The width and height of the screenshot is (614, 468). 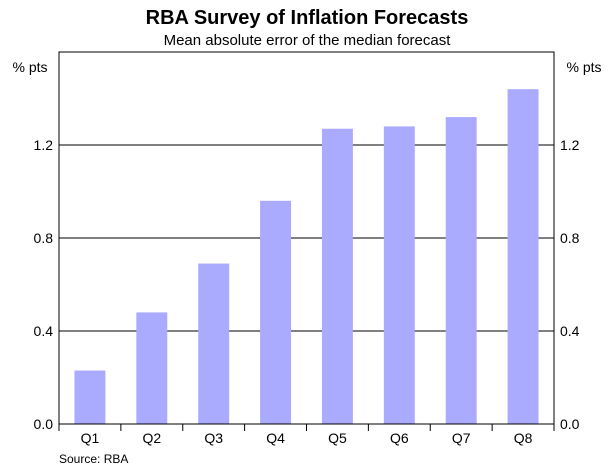 What do you see at coordinates (570, 238) in the screenshot?
I see `y-tick-label-right: 0.8` at bounding box center [570, 238].